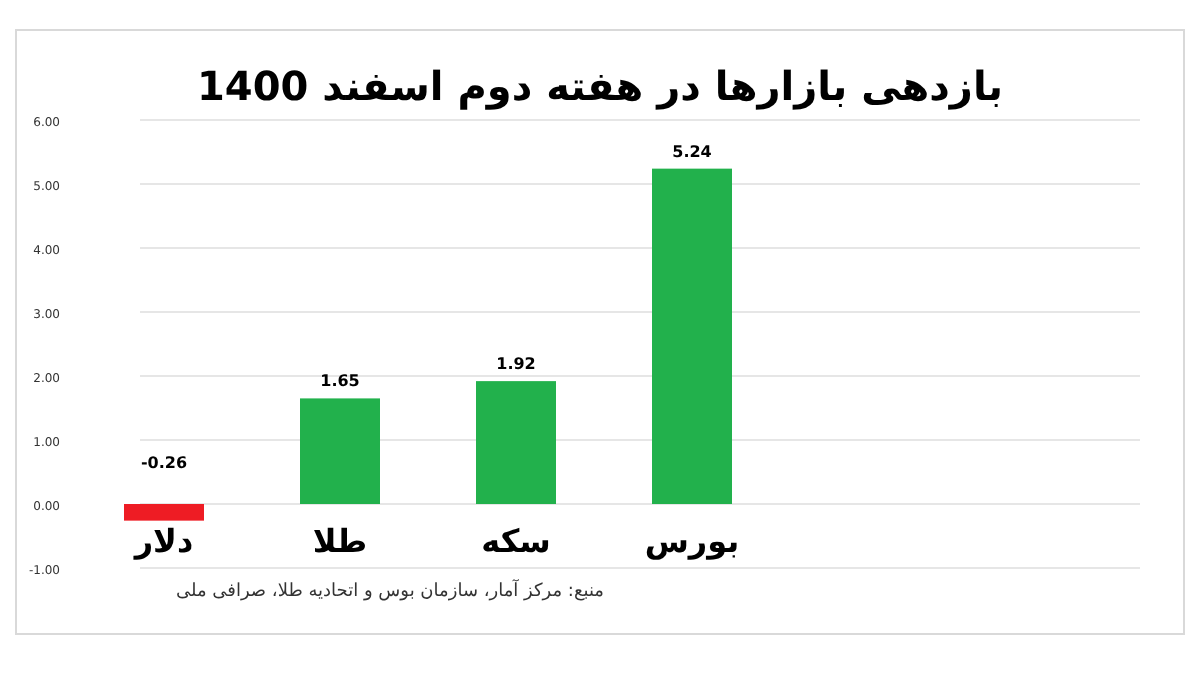 The image size is (1200, 686). I want to click on x-tick-label: سکه, so click(516, 541).